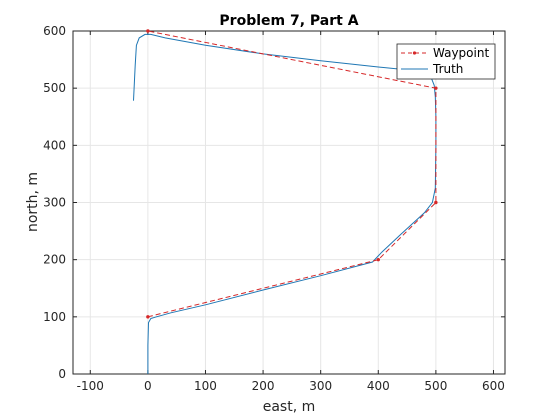 Image resolution: width=560 pixels, height=420 pixels. What do you see at coordinates (378, 386) in the screenshot?
I see `x-tick-label: 400` at bounding box center [378, 386].